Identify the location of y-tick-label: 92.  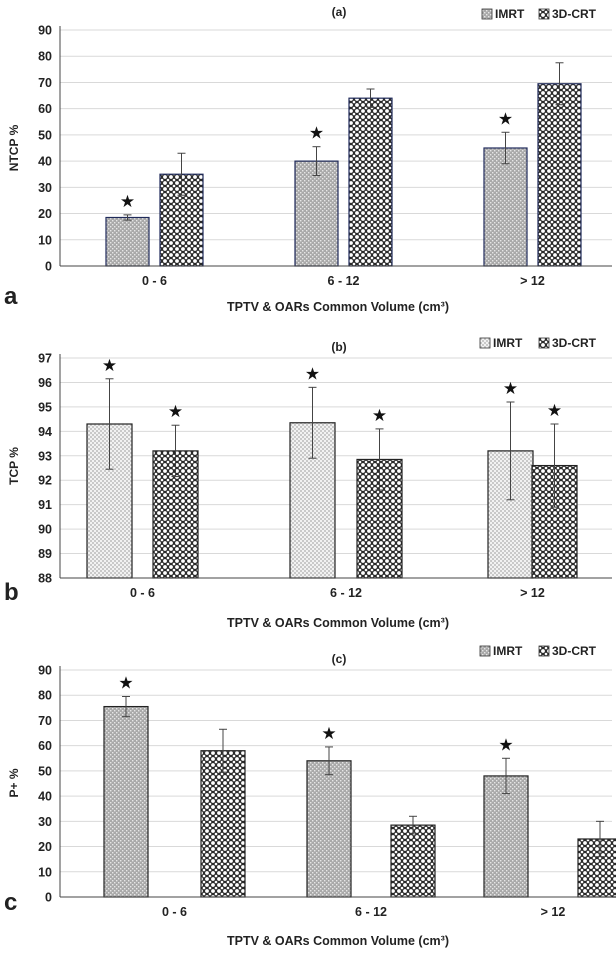
(45, 481).